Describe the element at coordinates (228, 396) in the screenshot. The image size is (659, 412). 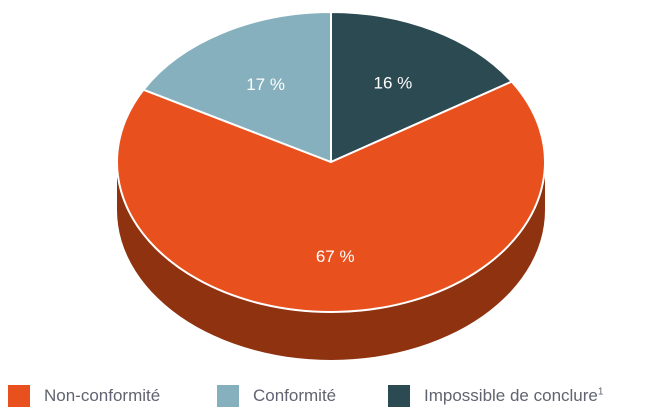
I see `legend-swatch-conformite` at that location.